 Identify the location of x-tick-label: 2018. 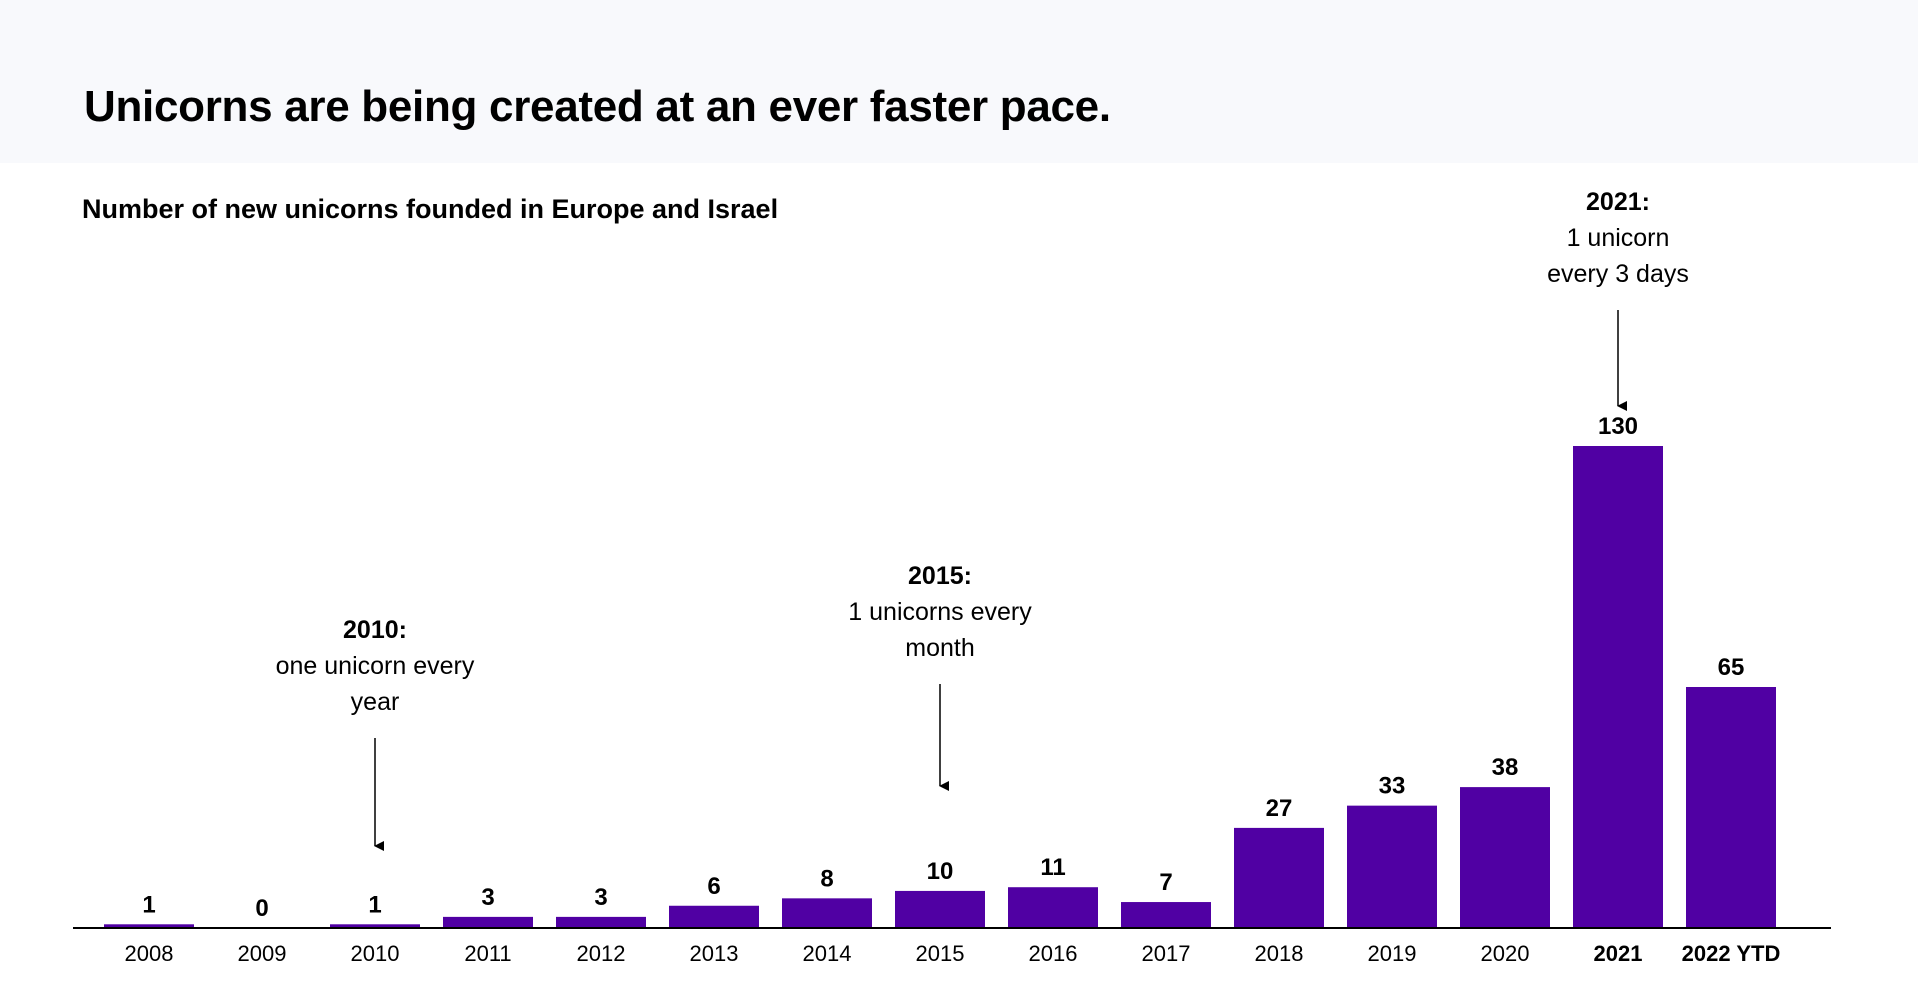
(1279, 953).